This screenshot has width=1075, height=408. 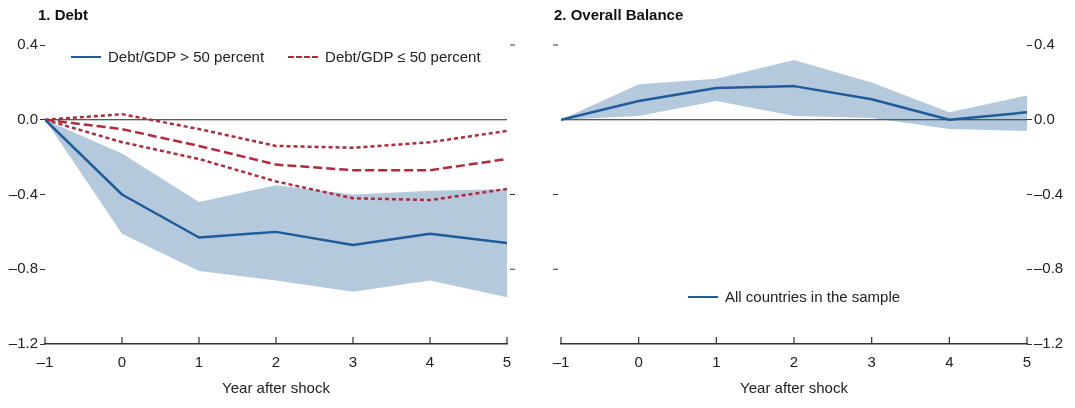 I want to click on y2-tick-label: –0.8, so click(x=1049, y=268).